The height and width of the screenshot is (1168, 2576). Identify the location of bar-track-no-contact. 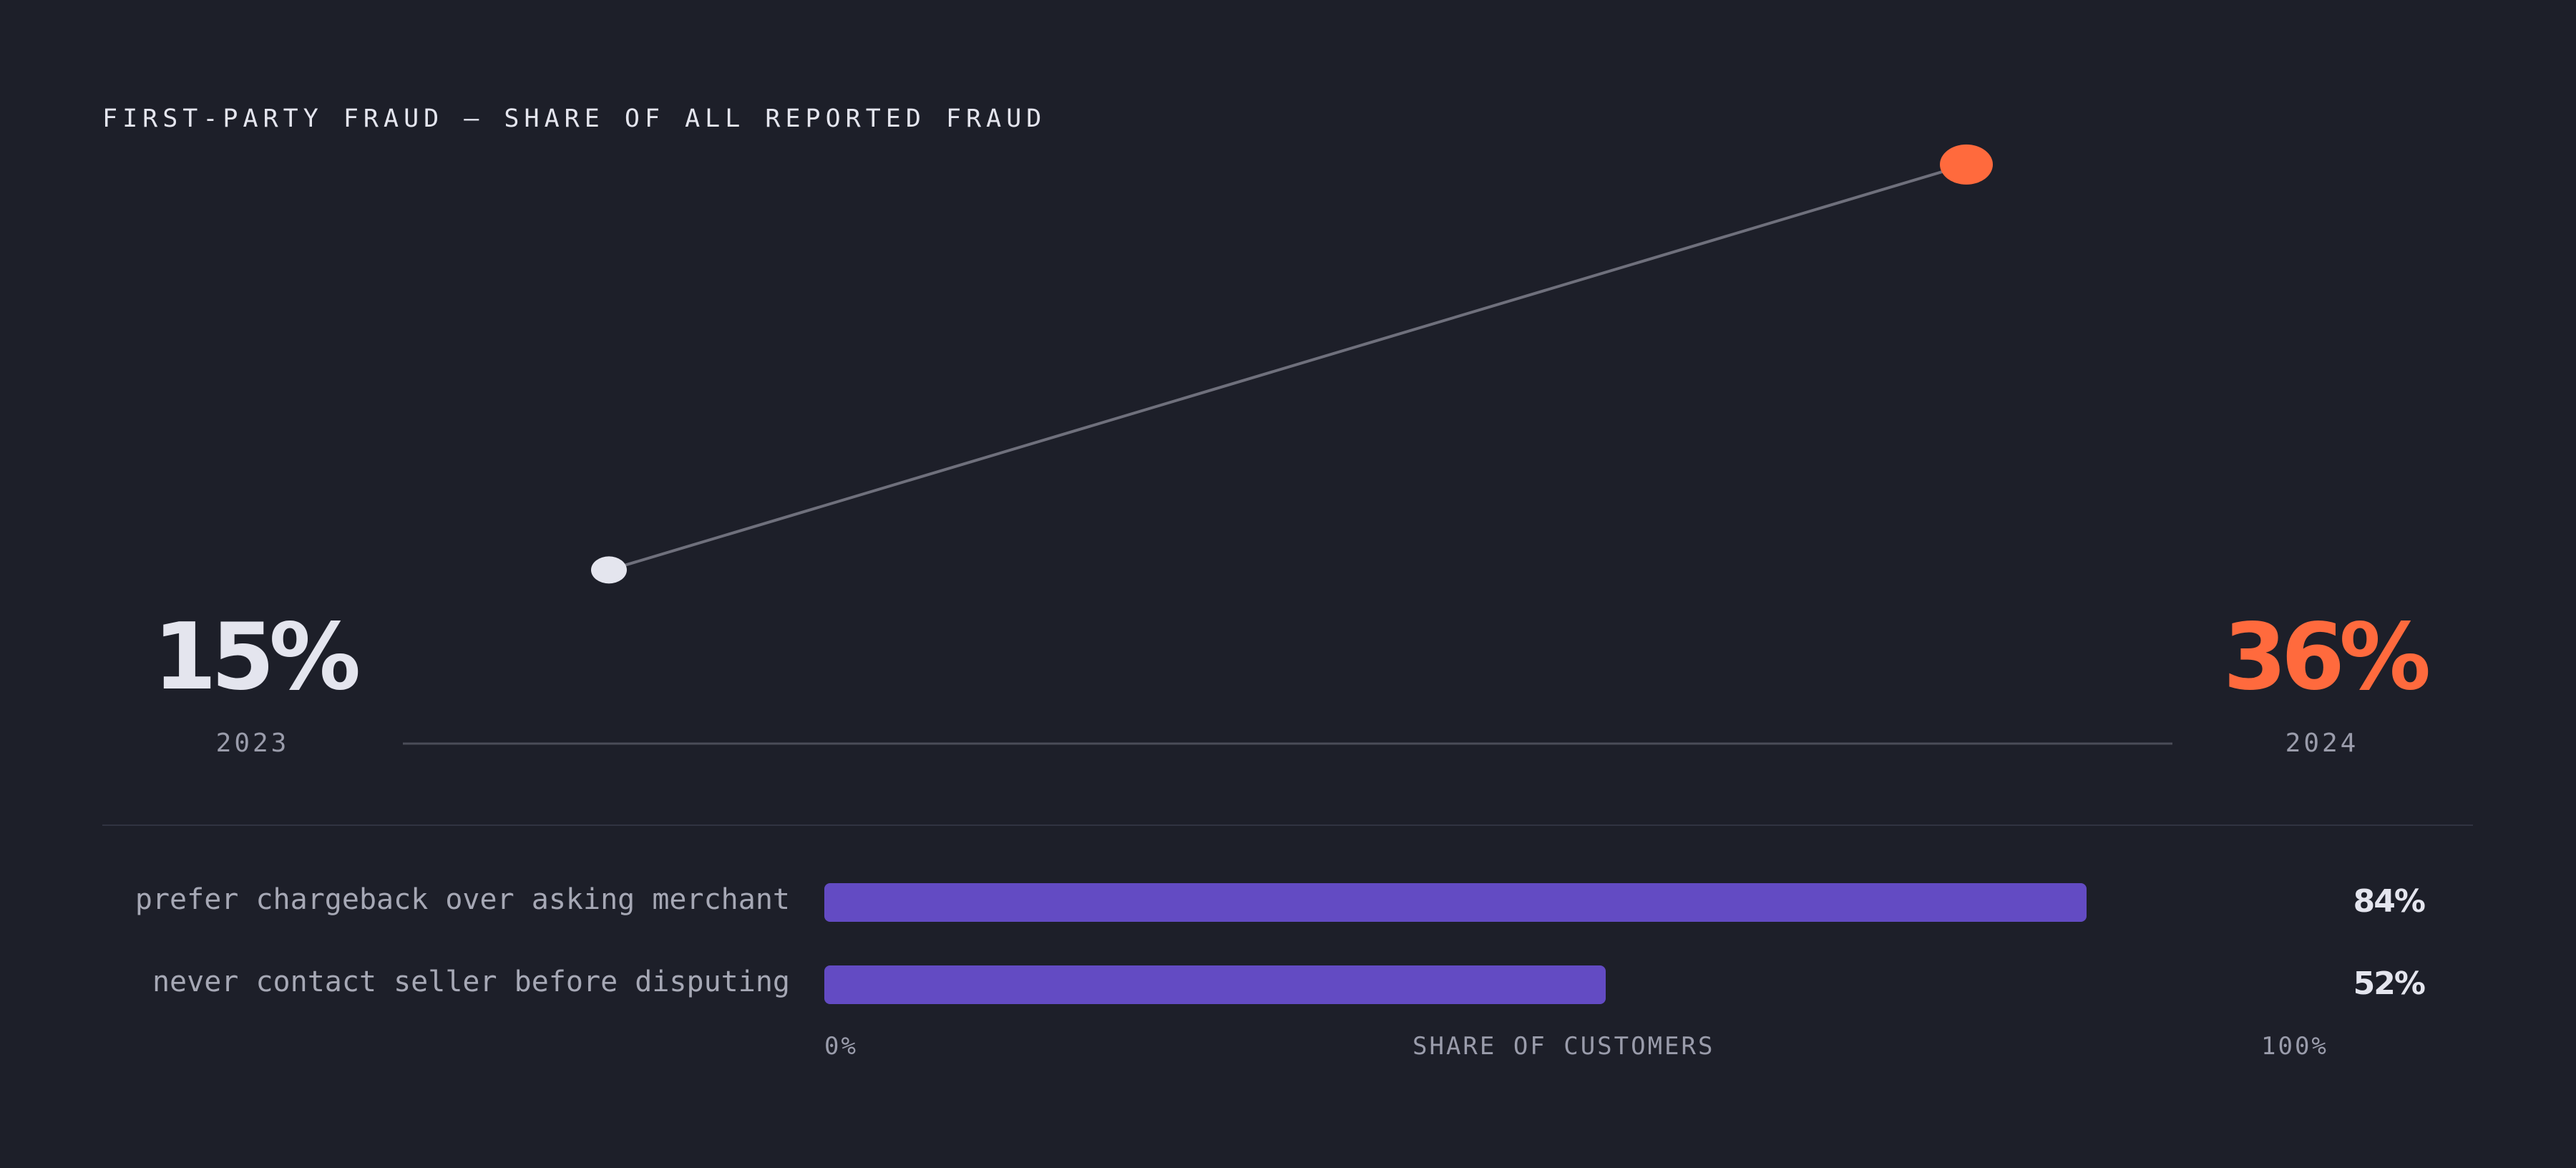
(1575, 985).